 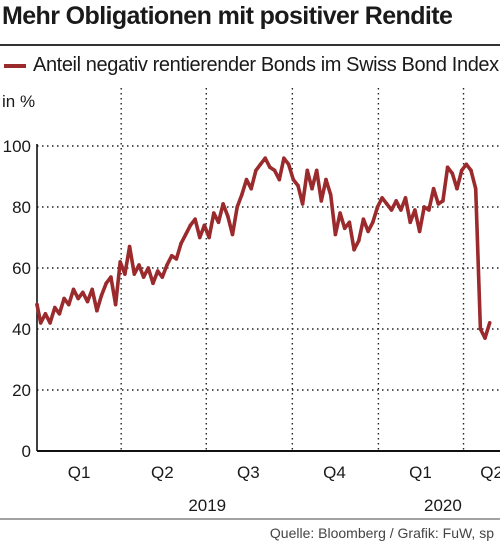 What do you see at coordinates (18, 101) in the screenshot?
I see `y-axis-unit-label: in %` at bounding box center [18, 101].